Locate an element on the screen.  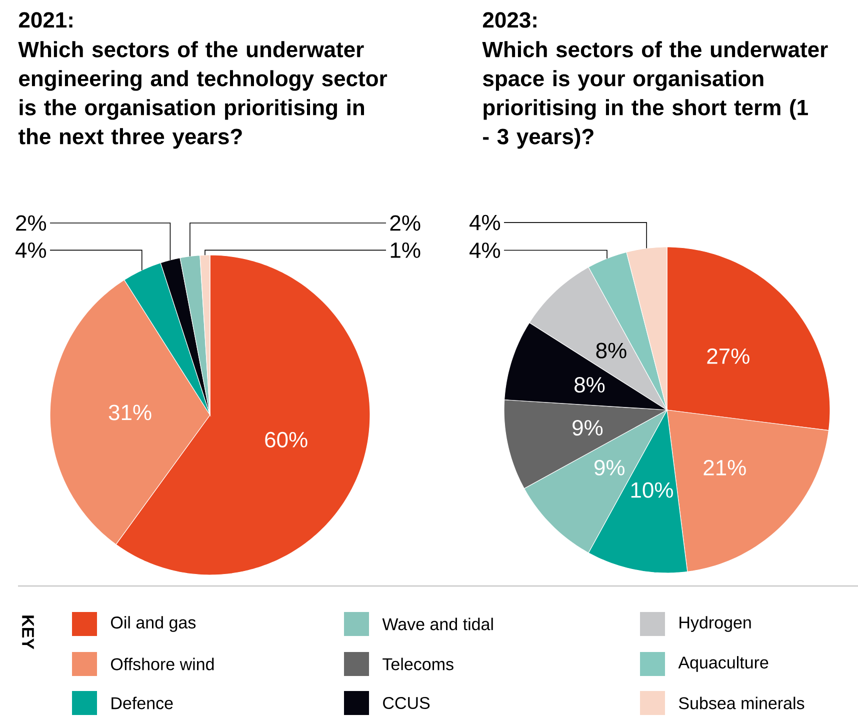
legend-label: Telecoms is located at coordinates (418, 664).